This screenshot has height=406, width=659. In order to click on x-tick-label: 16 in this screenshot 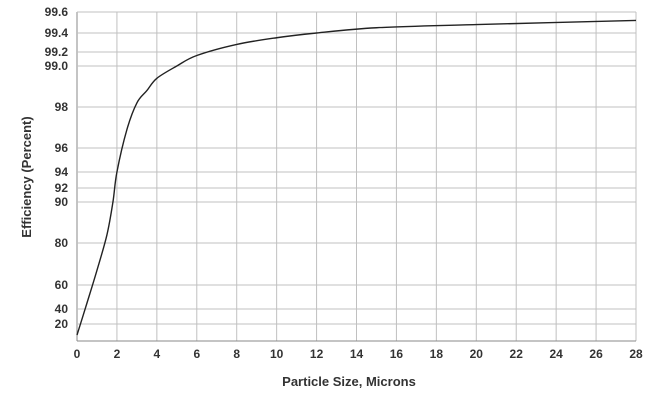, I will do `click(397, 354)`.